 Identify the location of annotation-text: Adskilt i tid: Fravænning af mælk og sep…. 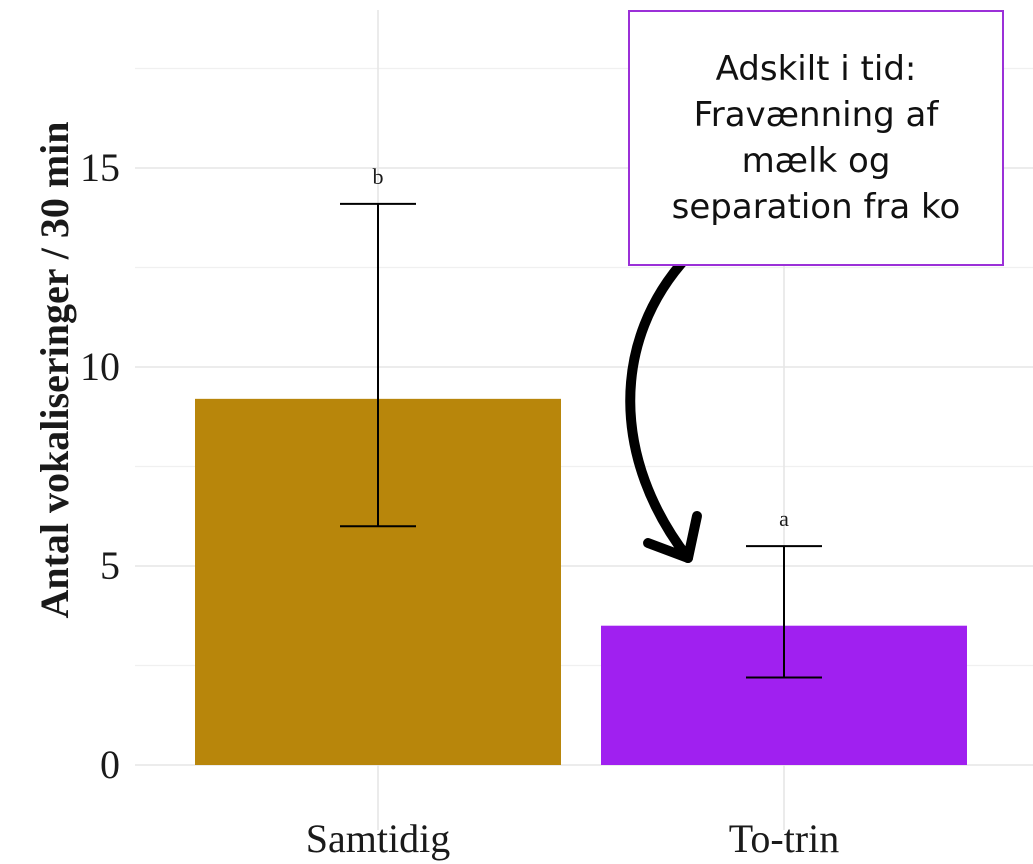
(816, 138).